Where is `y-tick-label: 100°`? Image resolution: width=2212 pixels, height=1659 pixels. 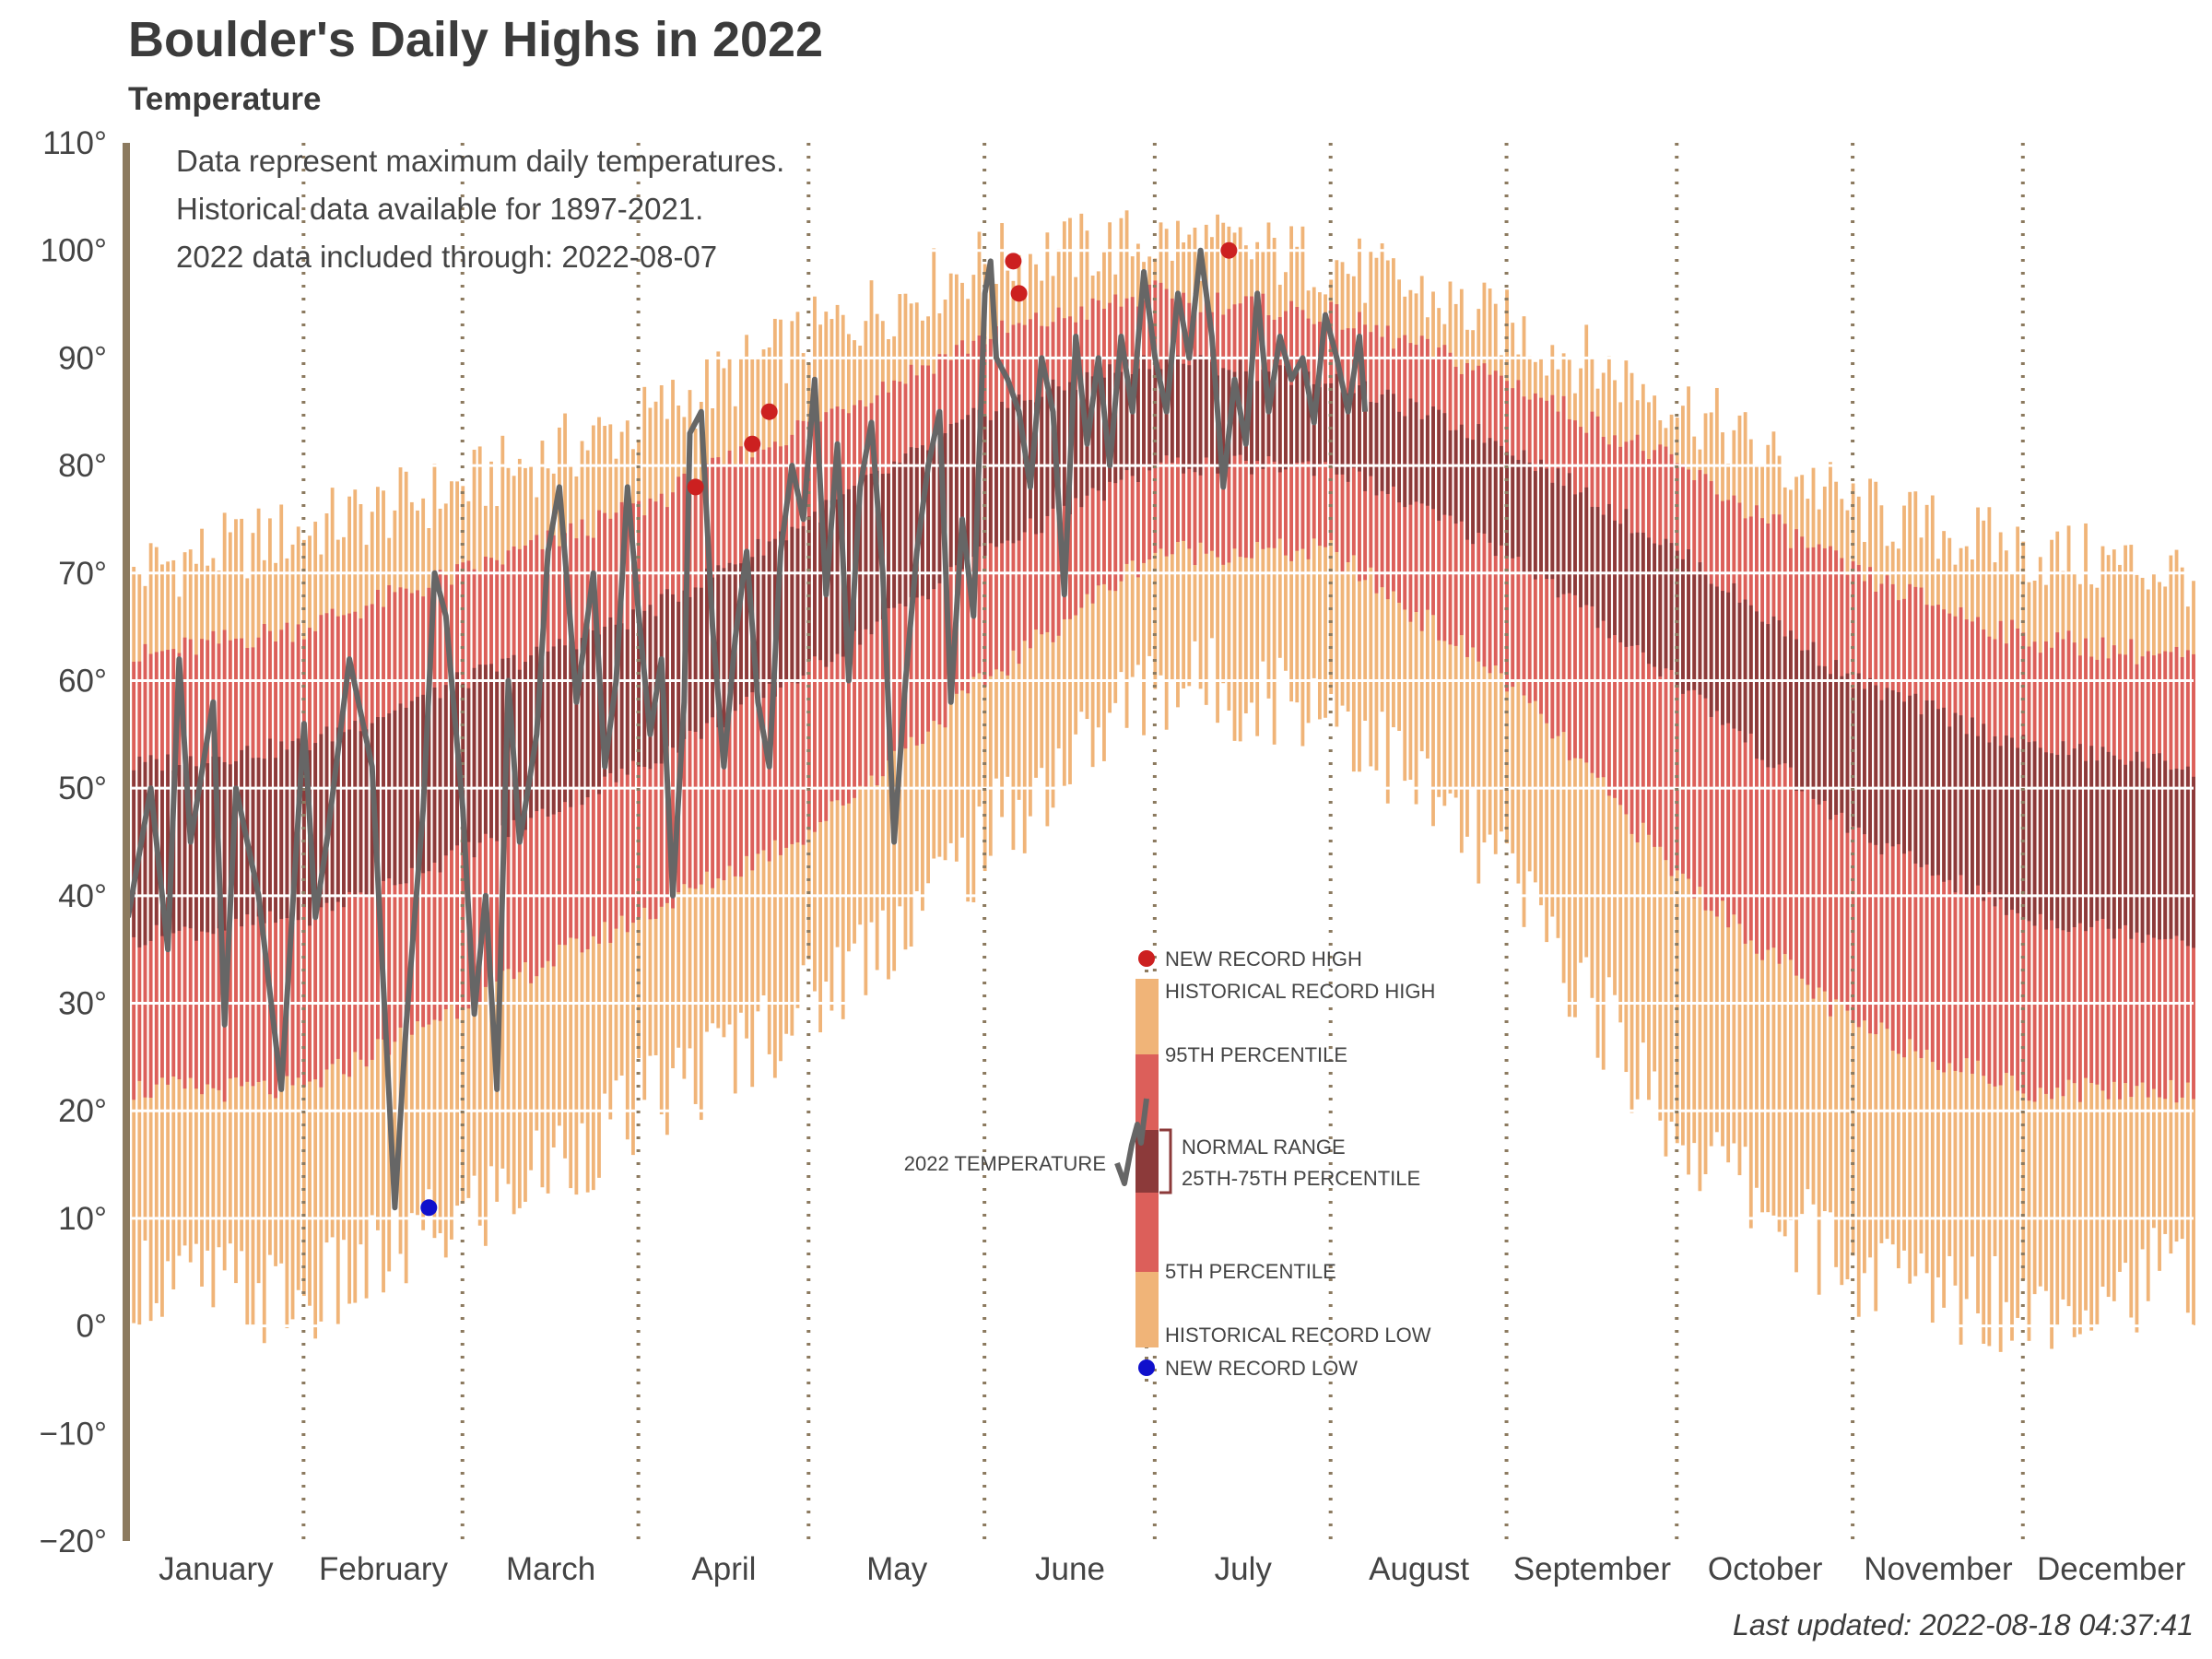
y-tick-label: 100° is located at coordinates (74, 251).